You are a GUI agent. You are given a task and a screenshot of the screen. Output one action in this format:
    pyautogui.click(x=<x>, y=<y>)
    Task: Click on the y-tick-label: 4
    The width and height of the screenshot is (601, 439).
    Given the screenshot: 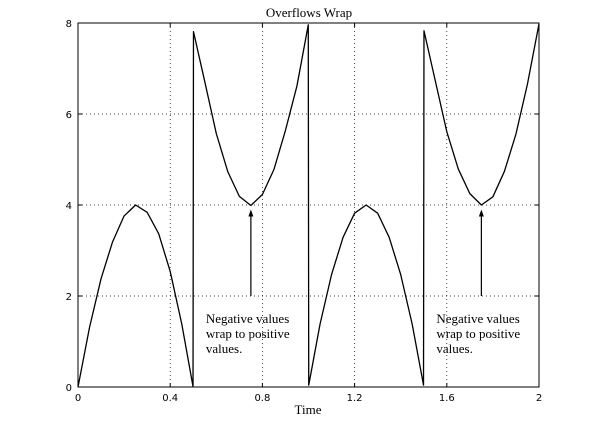 What is the action you would take?
    pyautogui.click(x=69, y=206)
    